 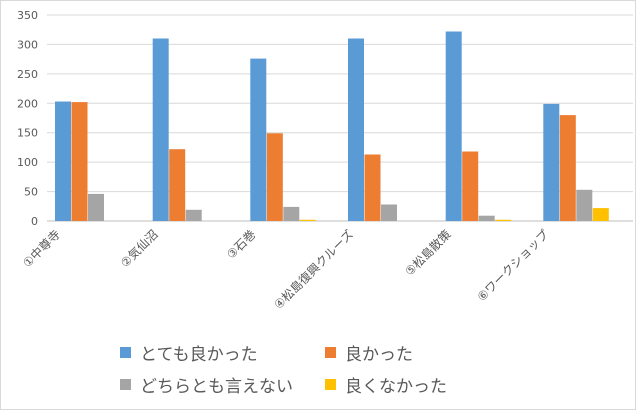 What do you see at coordinates (27, 15) in the screenshot?
I see `y-tick-label: 350` at bounding box center [27, 15].